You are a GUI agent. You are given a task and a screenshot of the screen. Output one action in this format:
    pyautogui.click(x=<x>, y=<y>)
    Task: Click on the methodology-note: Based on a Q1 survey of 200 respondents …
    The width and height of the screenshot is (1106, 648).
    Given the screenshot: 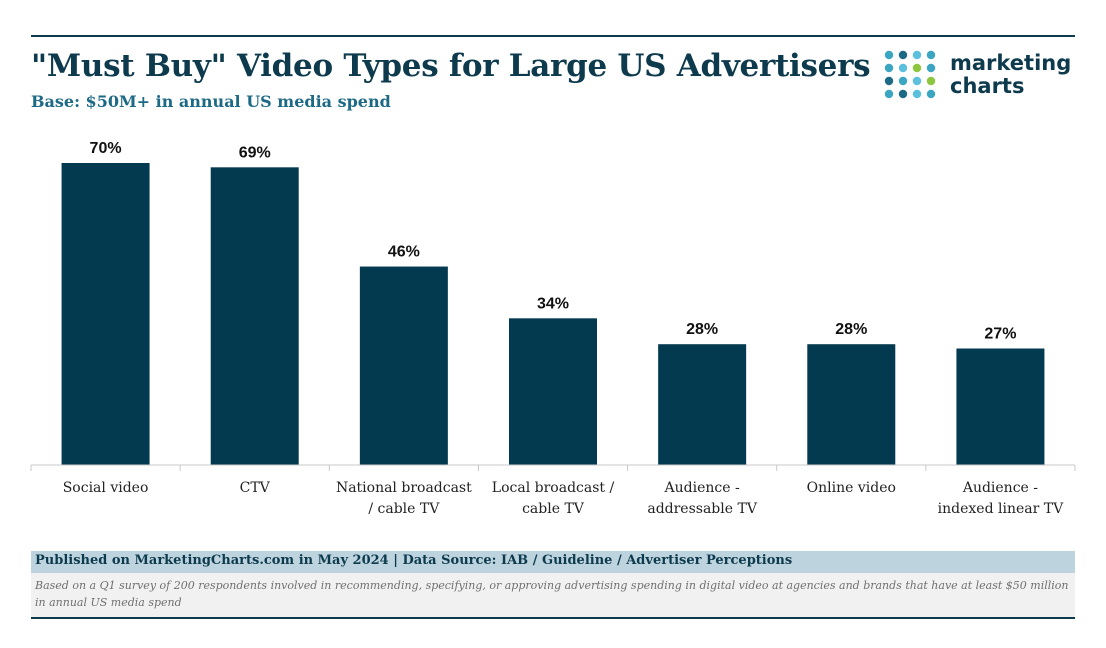 What is the action you would take?
    pyautogui.click(x=553, y=595)
    